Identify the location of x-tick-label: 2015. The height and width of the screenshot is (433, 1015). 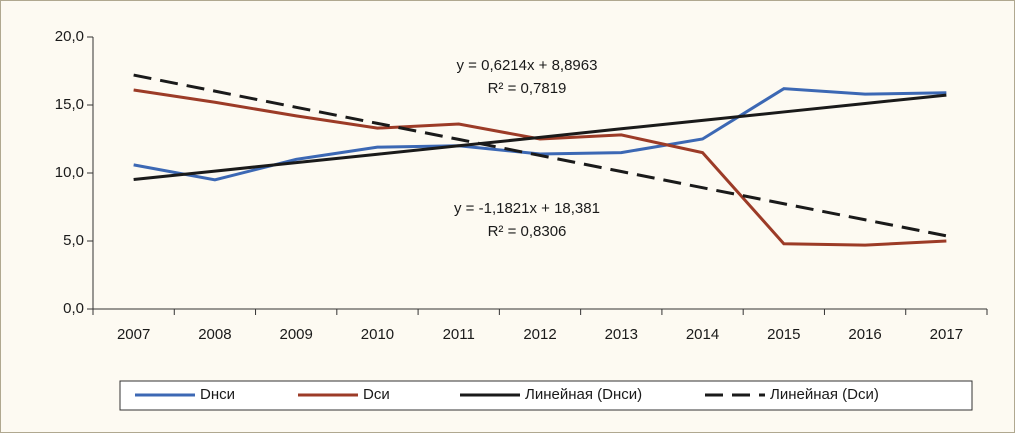
(783, 334).